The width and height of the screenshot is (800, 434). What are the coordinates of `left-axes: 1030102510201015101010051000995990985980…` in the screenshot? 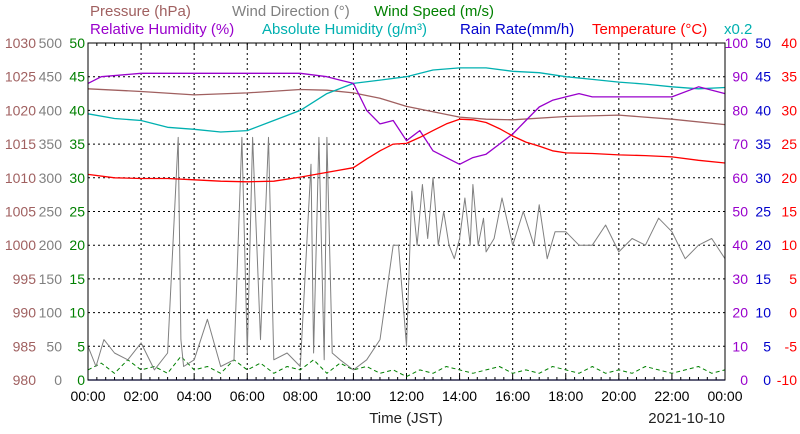 It's located at (45, 211).